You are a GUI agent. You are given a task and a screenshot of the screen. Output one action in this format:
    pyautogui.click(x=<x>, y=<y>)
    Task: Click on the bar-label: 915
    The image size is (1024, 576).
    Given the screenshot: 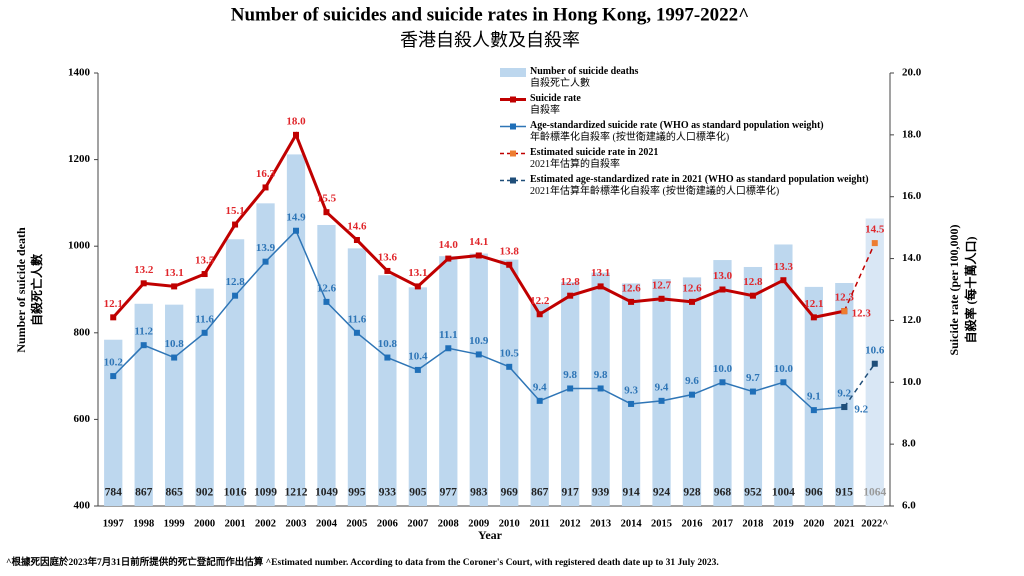 What is the action you would take?
    pyautogui.click(x=845, y=493)
    